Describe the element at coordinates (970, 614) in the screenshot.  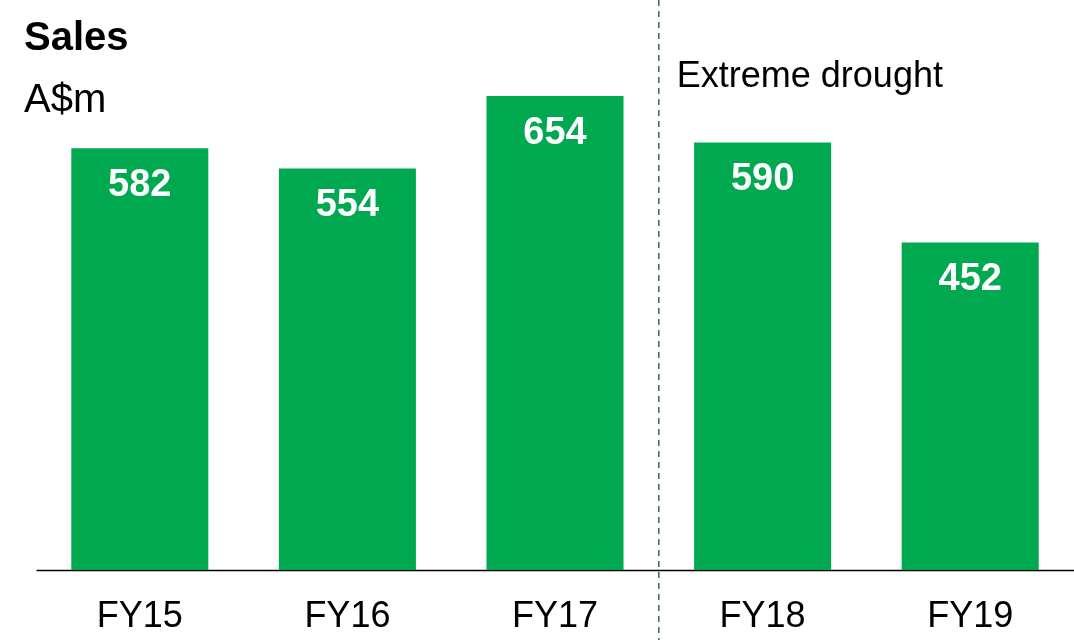
I see `x-tick-label: FY19` at that location.